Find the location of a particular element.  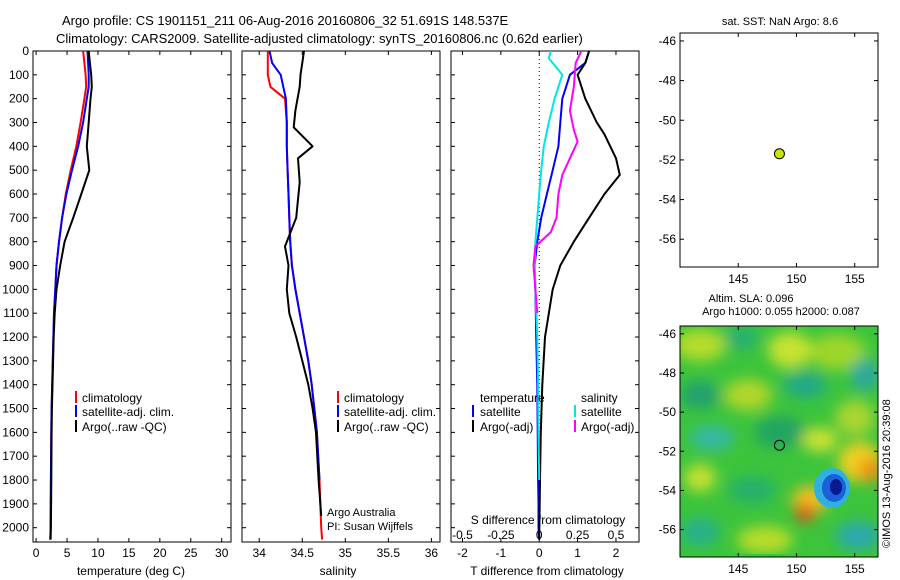

x-tick-label: 35 is located at coordinates (346, 553).